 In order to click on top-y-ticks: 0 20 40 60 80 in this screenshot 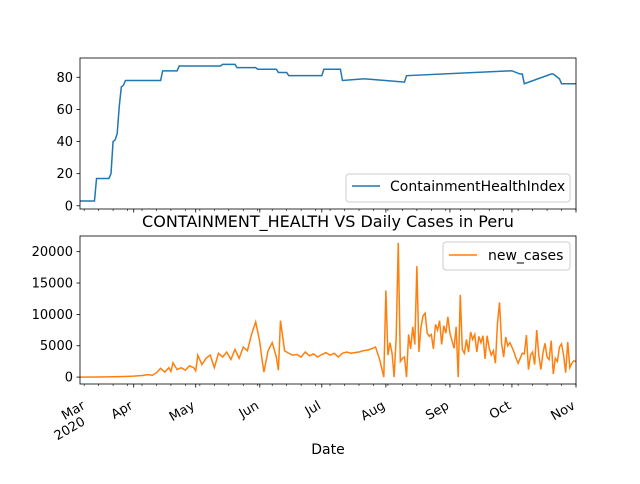, I will do `click(68, 142)`.